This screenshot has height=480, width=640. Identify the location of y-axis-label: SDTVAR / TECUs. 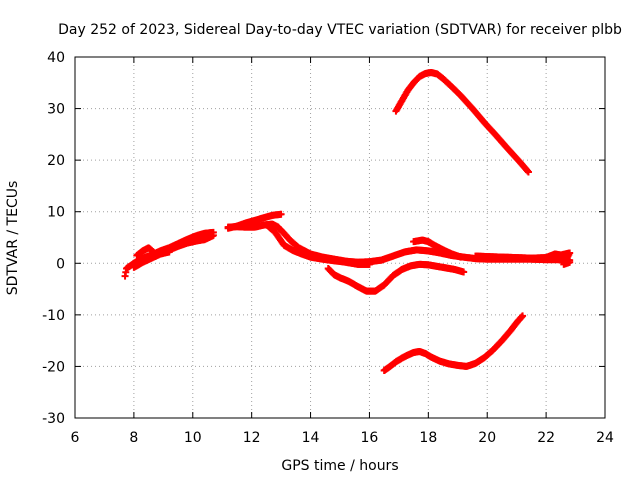
(13, 238).